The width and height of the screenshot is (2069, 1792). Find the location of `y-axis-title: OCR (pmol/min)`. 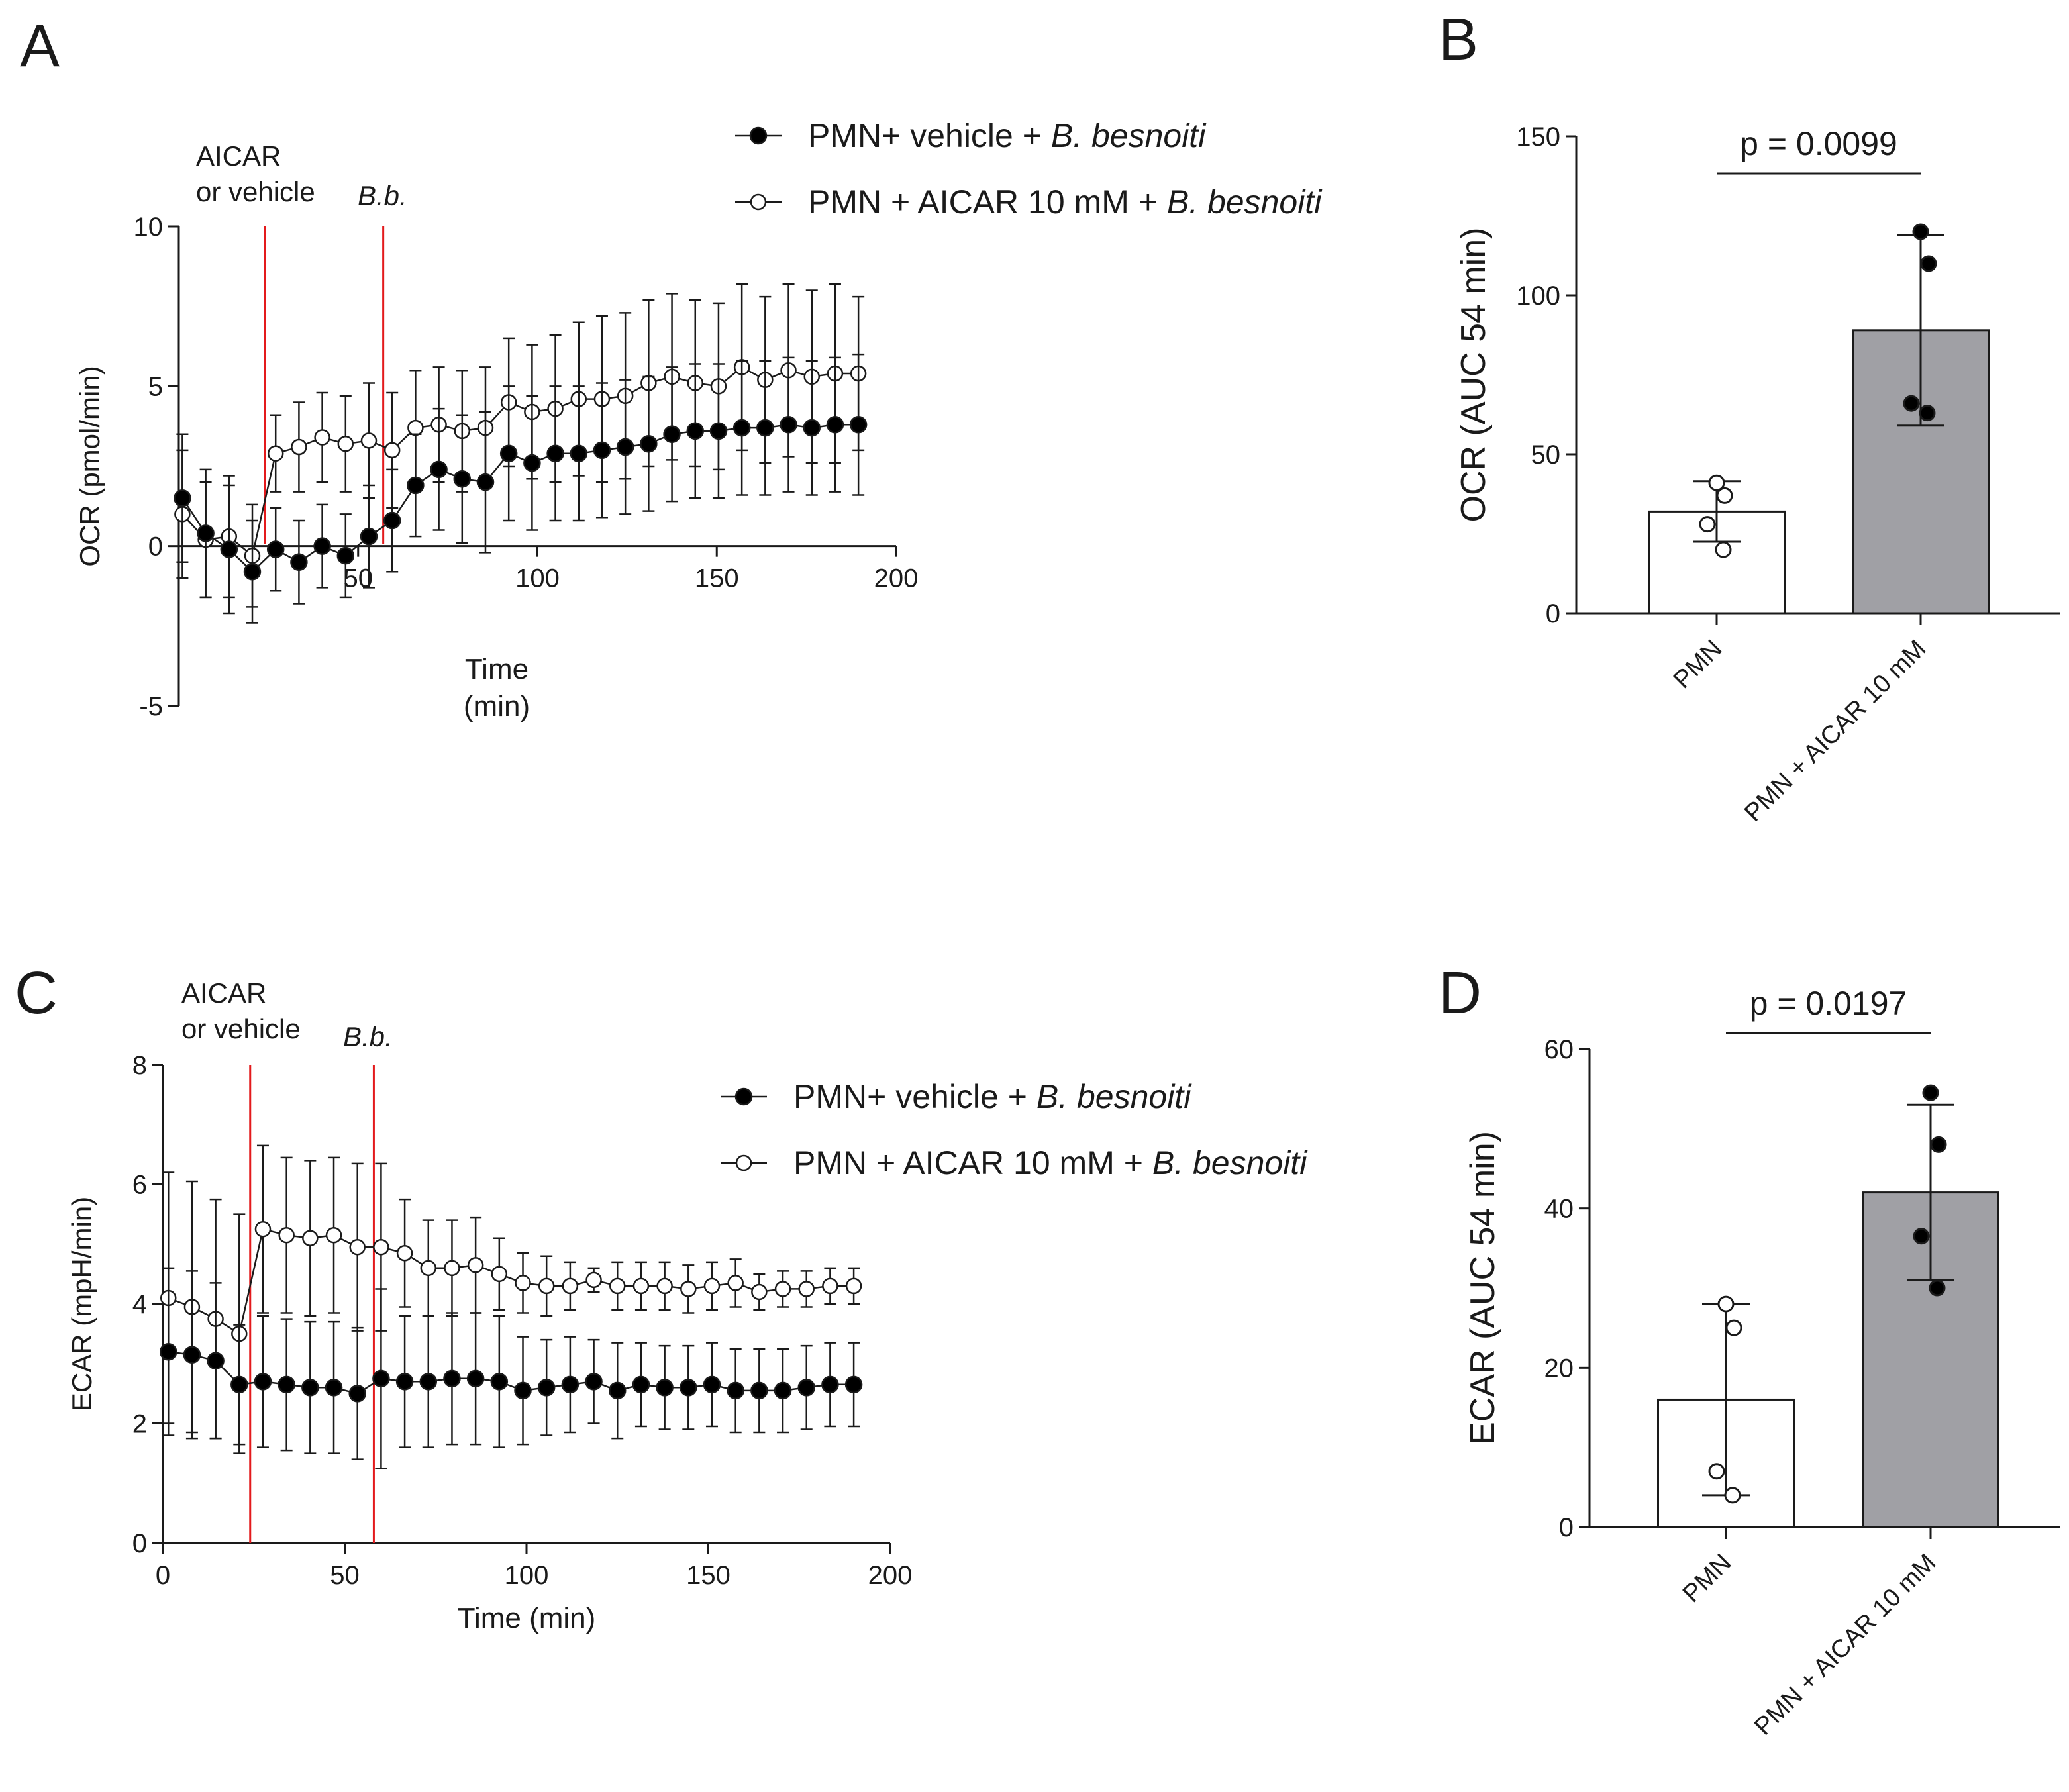

y-axis-title: OCR (pmol/min) is located at coordinates (89, 466).